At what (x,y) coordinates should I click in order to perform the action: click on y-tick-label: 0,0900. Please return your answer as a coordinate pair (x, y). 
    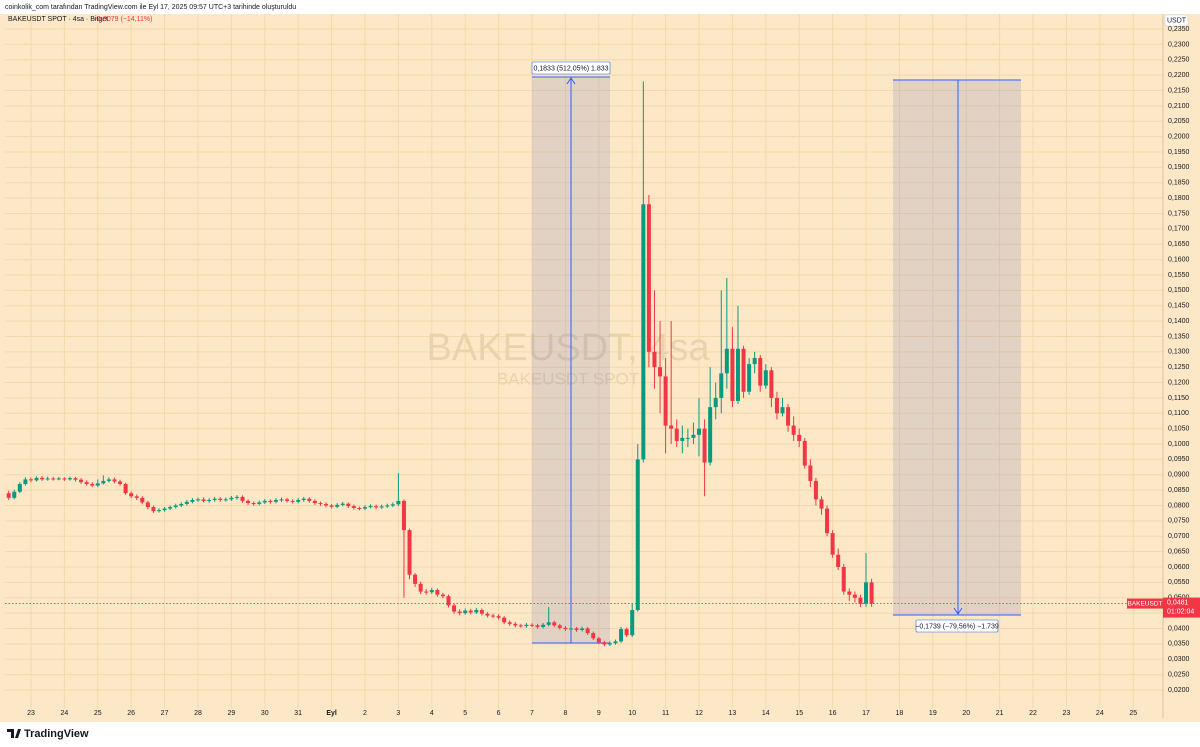
    Looking at the image, I should click on (1179, 475).